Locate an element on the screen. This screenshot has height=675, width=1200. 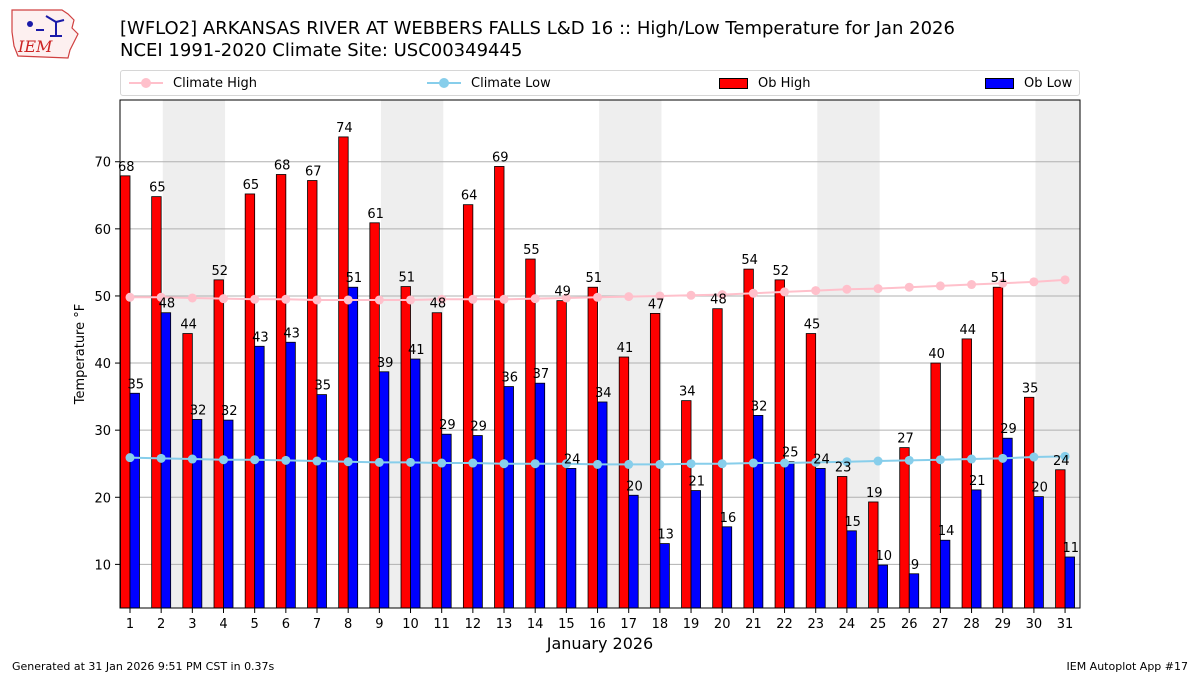
x-tick-label: 23 is located at coordinates (815, 624).